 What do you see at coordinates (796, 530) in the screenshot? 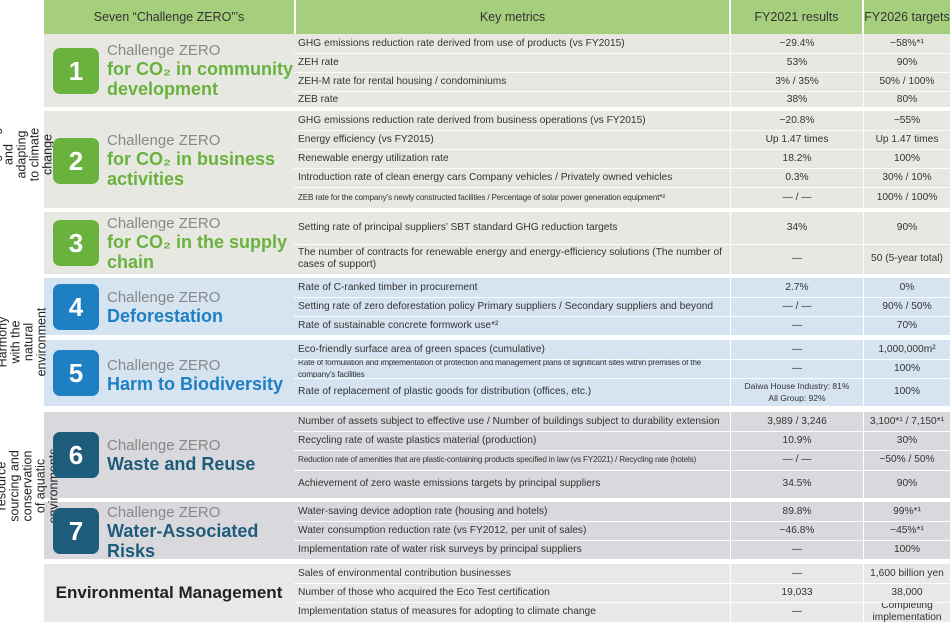
I see `fy2021-result: −46.8%` at bounding box center [796, 530].